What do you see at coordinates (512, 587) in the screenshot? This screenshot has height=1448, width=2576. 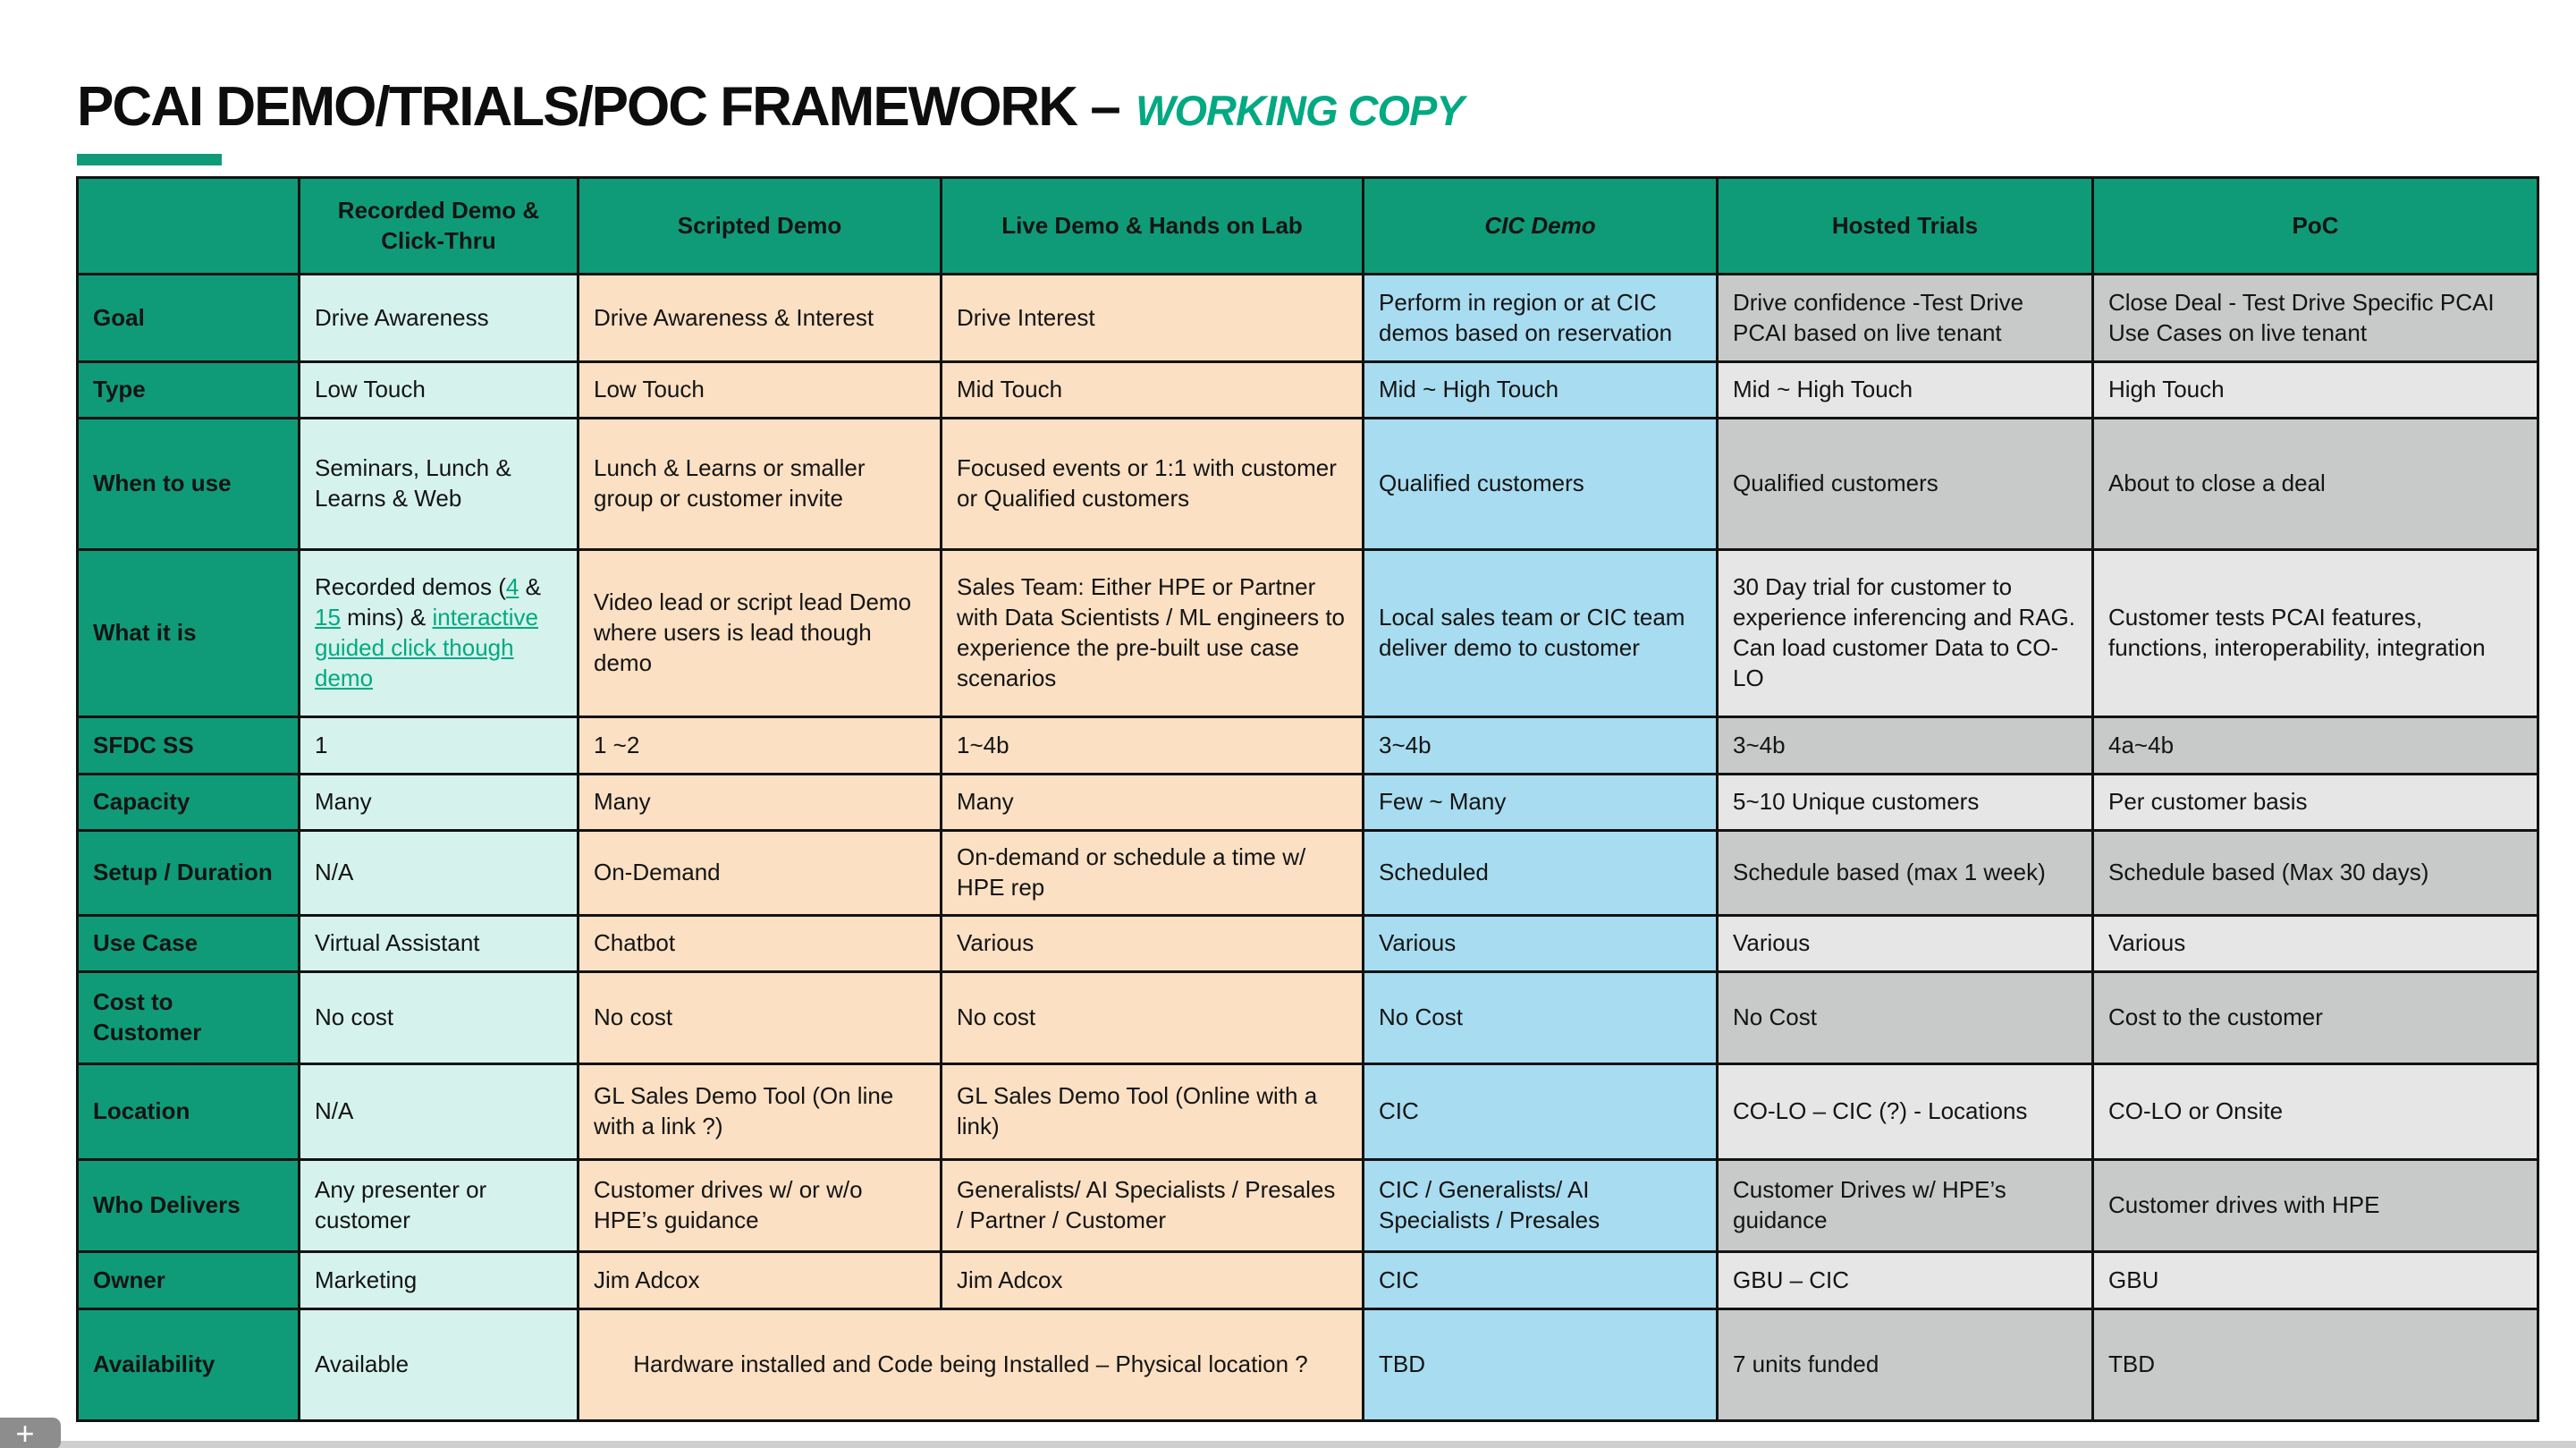 I see `link-4min-demo: 4` at bounding box center [512, 587].